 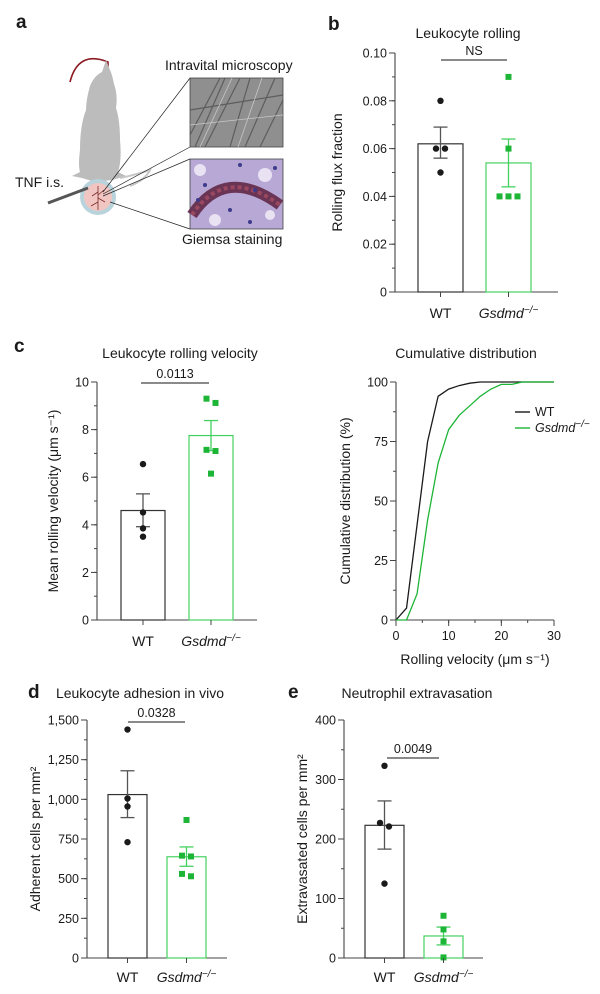 What do you see at coordinates (35, 838) in the screenshot?
I see `y-axis-label: Adherent cells per mm²` at bounding box center [35, 838].